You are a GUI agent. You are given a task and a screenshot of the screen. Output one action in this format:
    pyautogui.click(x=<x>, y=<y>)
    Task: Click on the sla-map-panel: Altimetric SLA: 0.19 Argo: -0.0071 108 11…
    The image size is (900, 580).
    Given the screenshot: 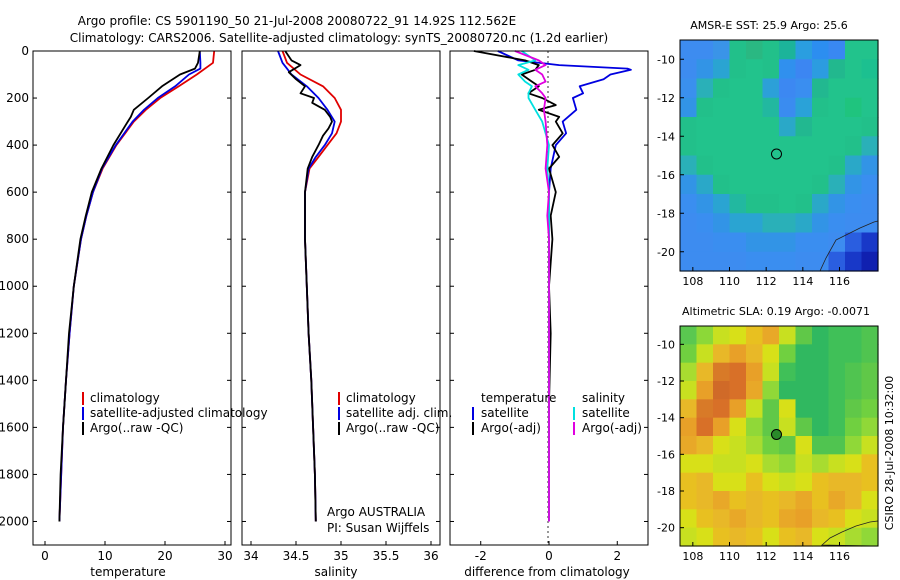 What is the action you would take?
    pyautogui.click(x=768, y=434)
    